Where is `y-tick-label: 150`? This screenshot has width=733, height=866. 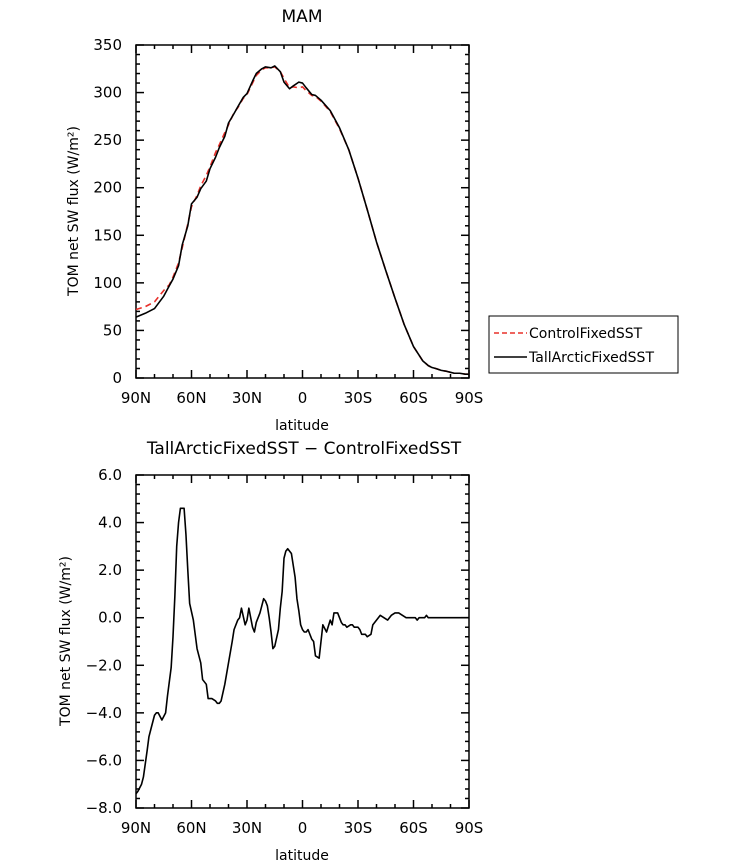 y-tick-label: 150 is located at coordinates (107, 235).